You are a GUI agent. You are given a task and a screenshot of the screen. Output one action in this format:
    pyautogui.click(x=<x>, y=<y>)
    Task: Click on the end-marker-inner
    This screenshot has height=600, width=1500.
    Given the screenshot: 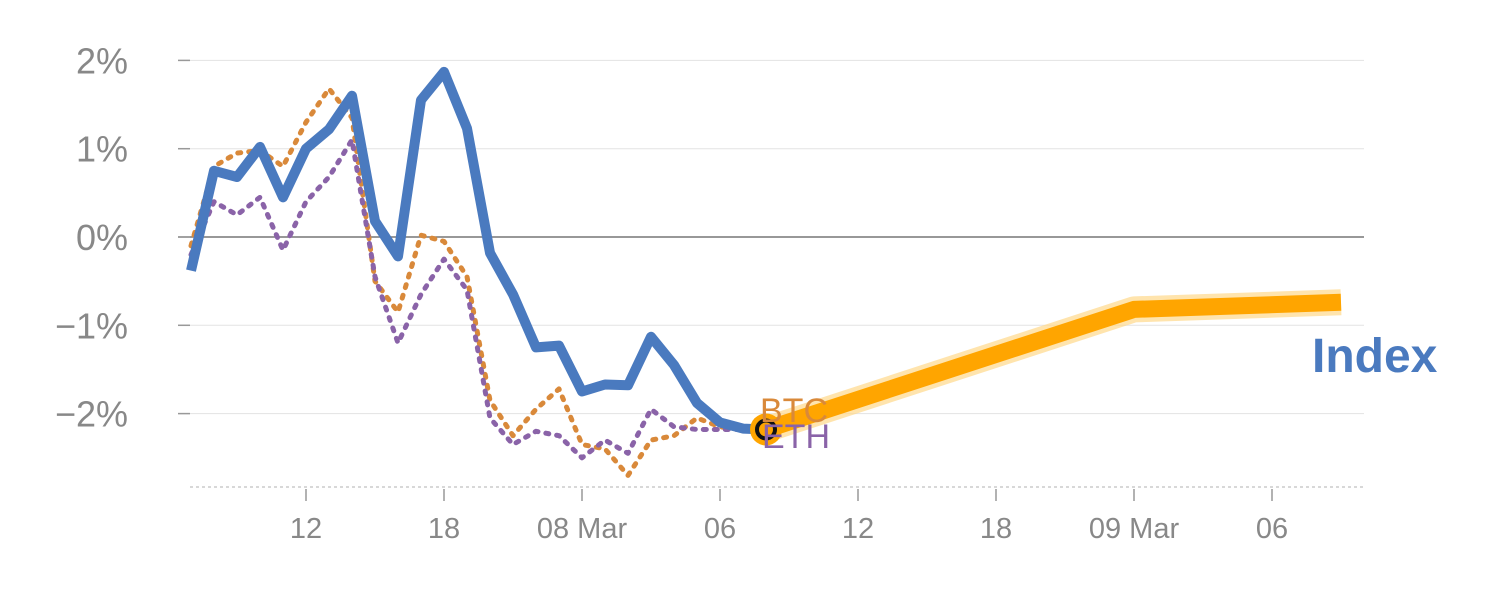 What is the action you would take?
    pyautogui.click(x=766, y=429)
    